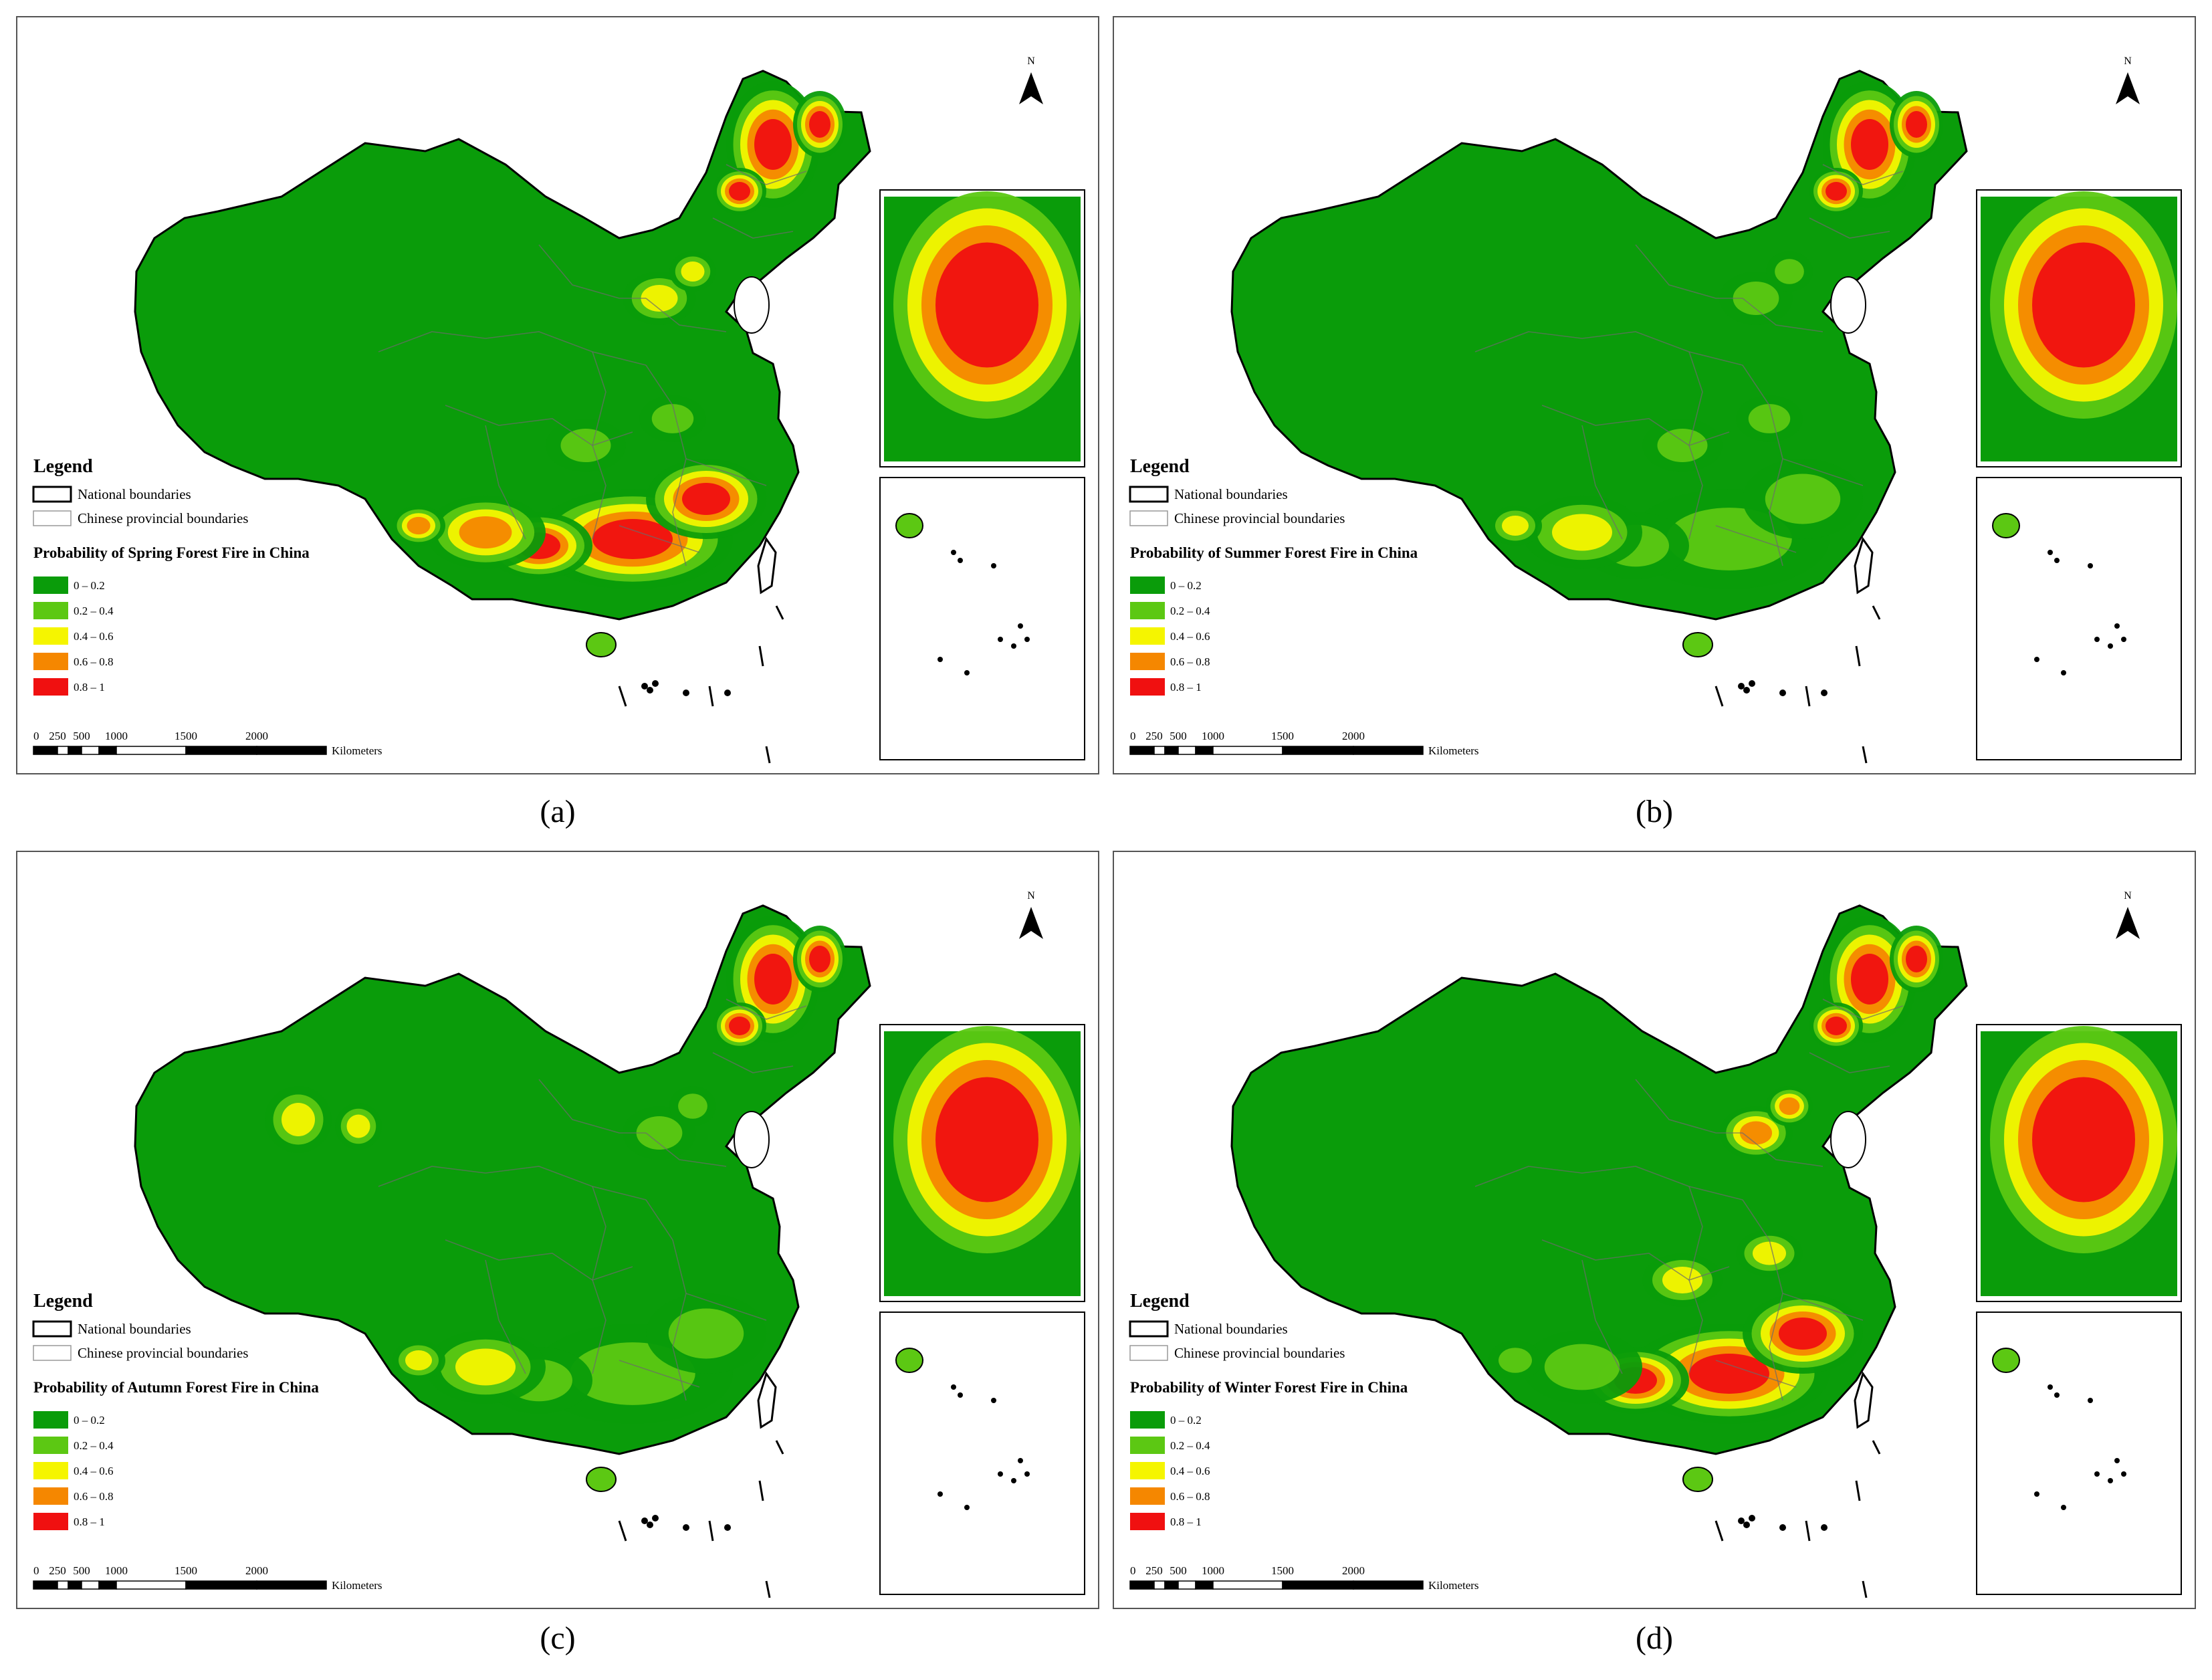 The height and width of the screenshot is (1680, 2212). I want to click on scale-tick-label: 500, so click(1178, 1570).